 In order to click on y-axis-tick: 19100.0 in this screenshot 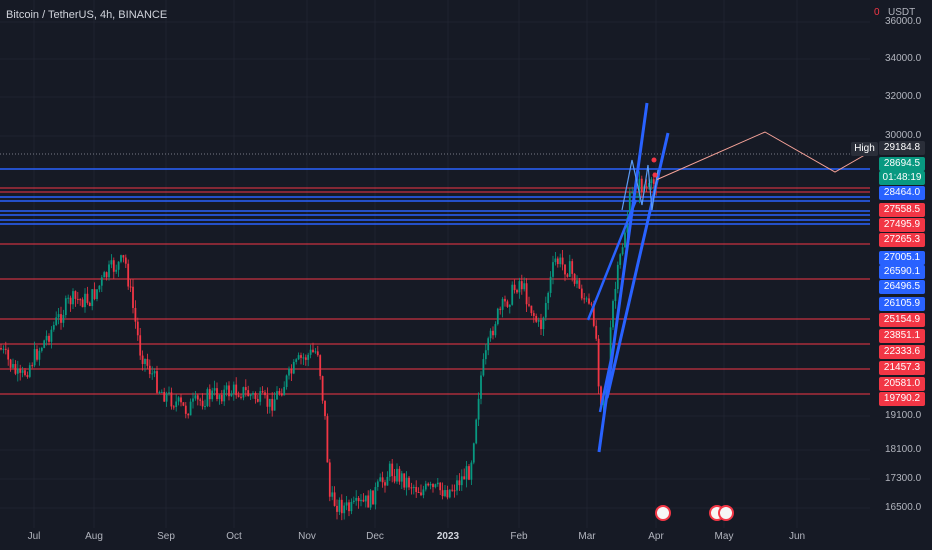, I will do `click(903, 415)`.